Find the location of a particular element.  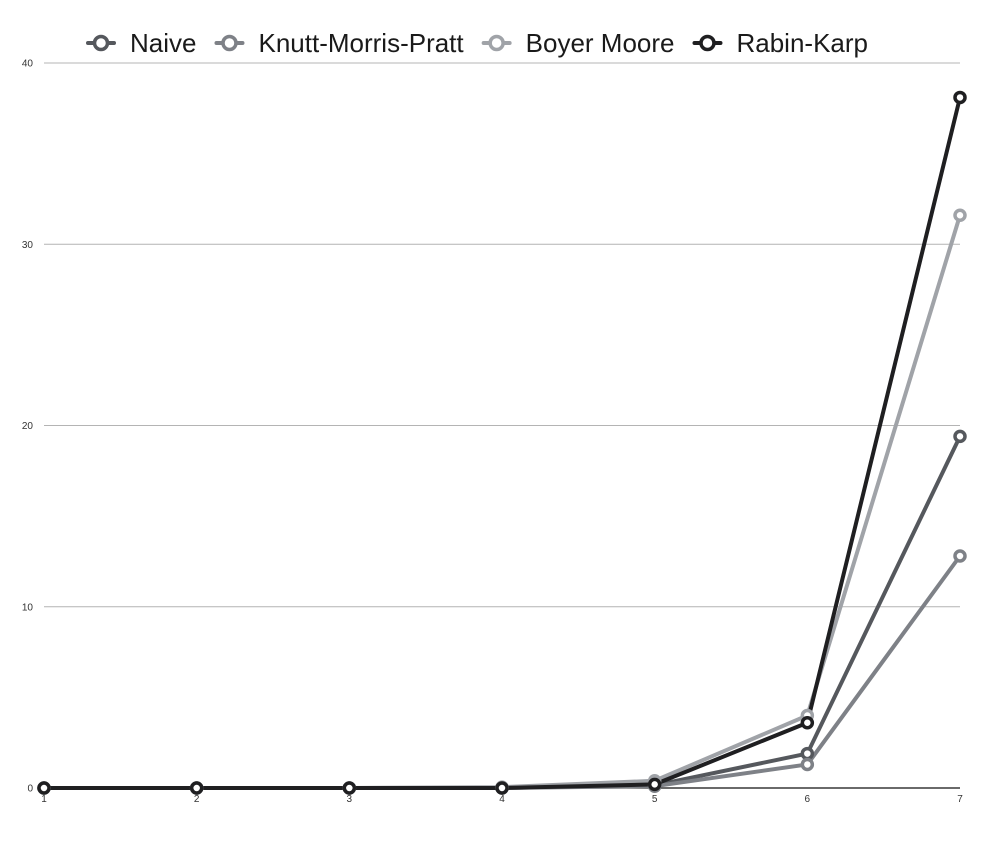

legend-item-0: Naive is located at coordinates (141, 43).